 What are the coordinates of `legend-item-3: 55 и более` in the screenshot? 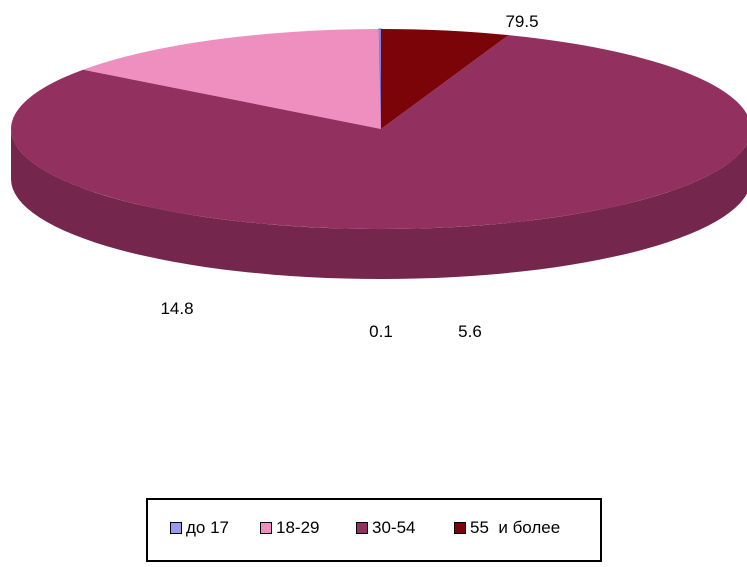 It's located at (507, 528).